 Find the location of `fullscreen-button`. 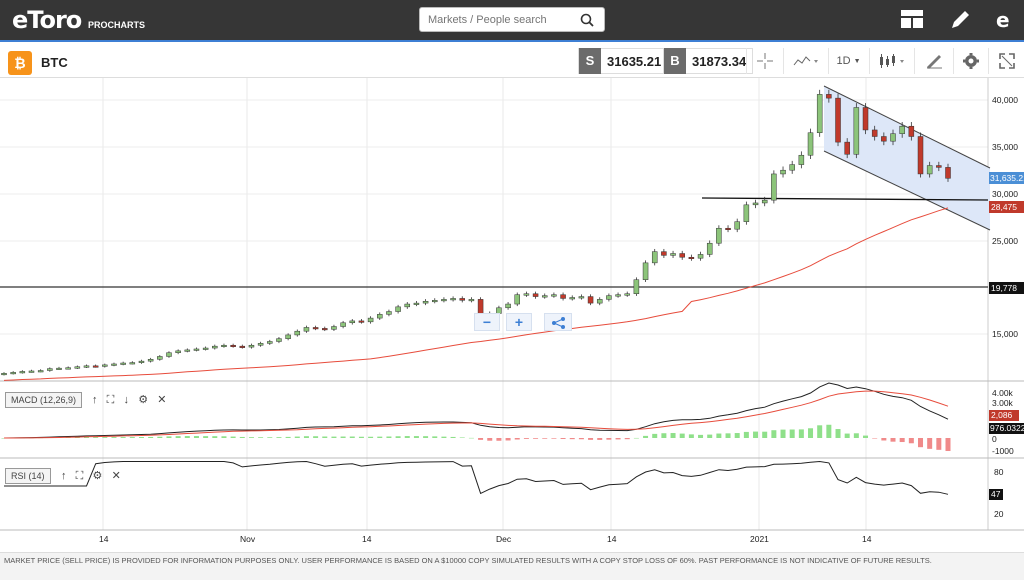

fullscreen-button is located at coordinates (1006, 61).